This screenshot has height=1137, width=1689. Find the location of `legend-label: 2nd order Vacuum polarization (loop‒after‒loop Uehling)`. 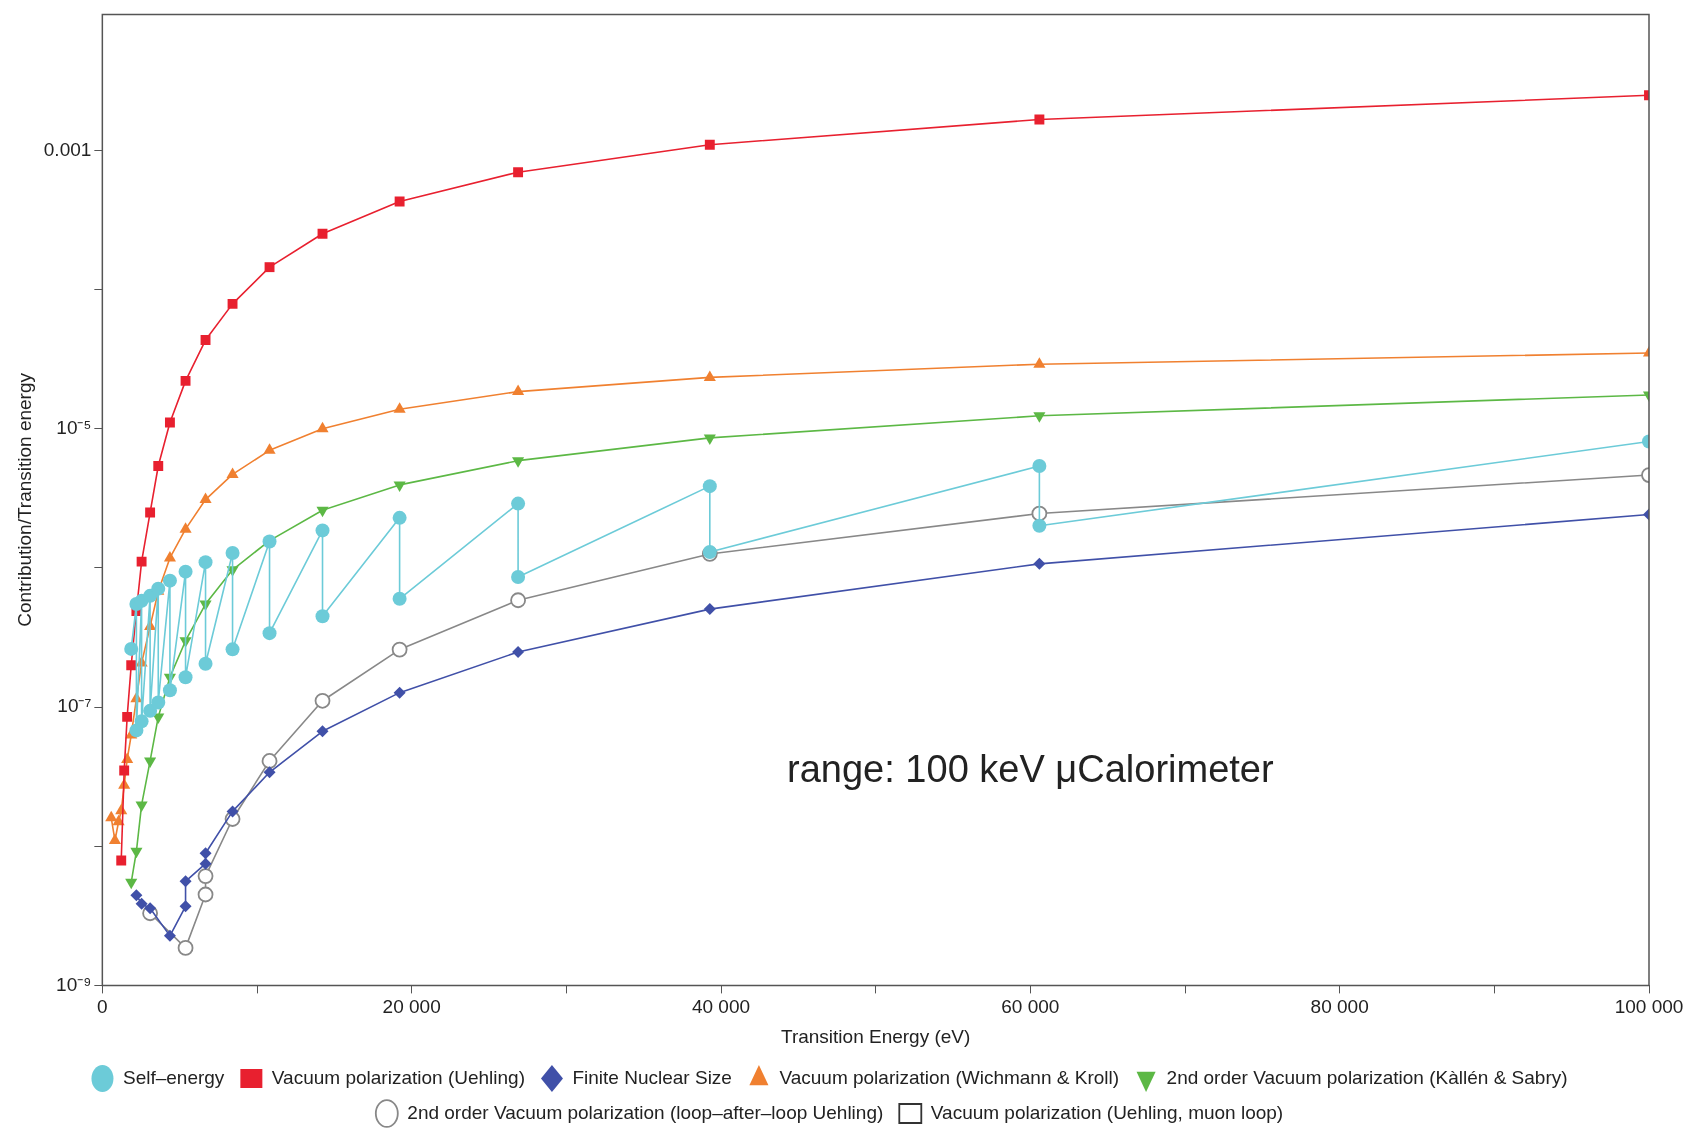

legend-label: 2nd order Vacuum polarization (loop‒after‒loop Uehling) is located at coordinates (645, 1112).